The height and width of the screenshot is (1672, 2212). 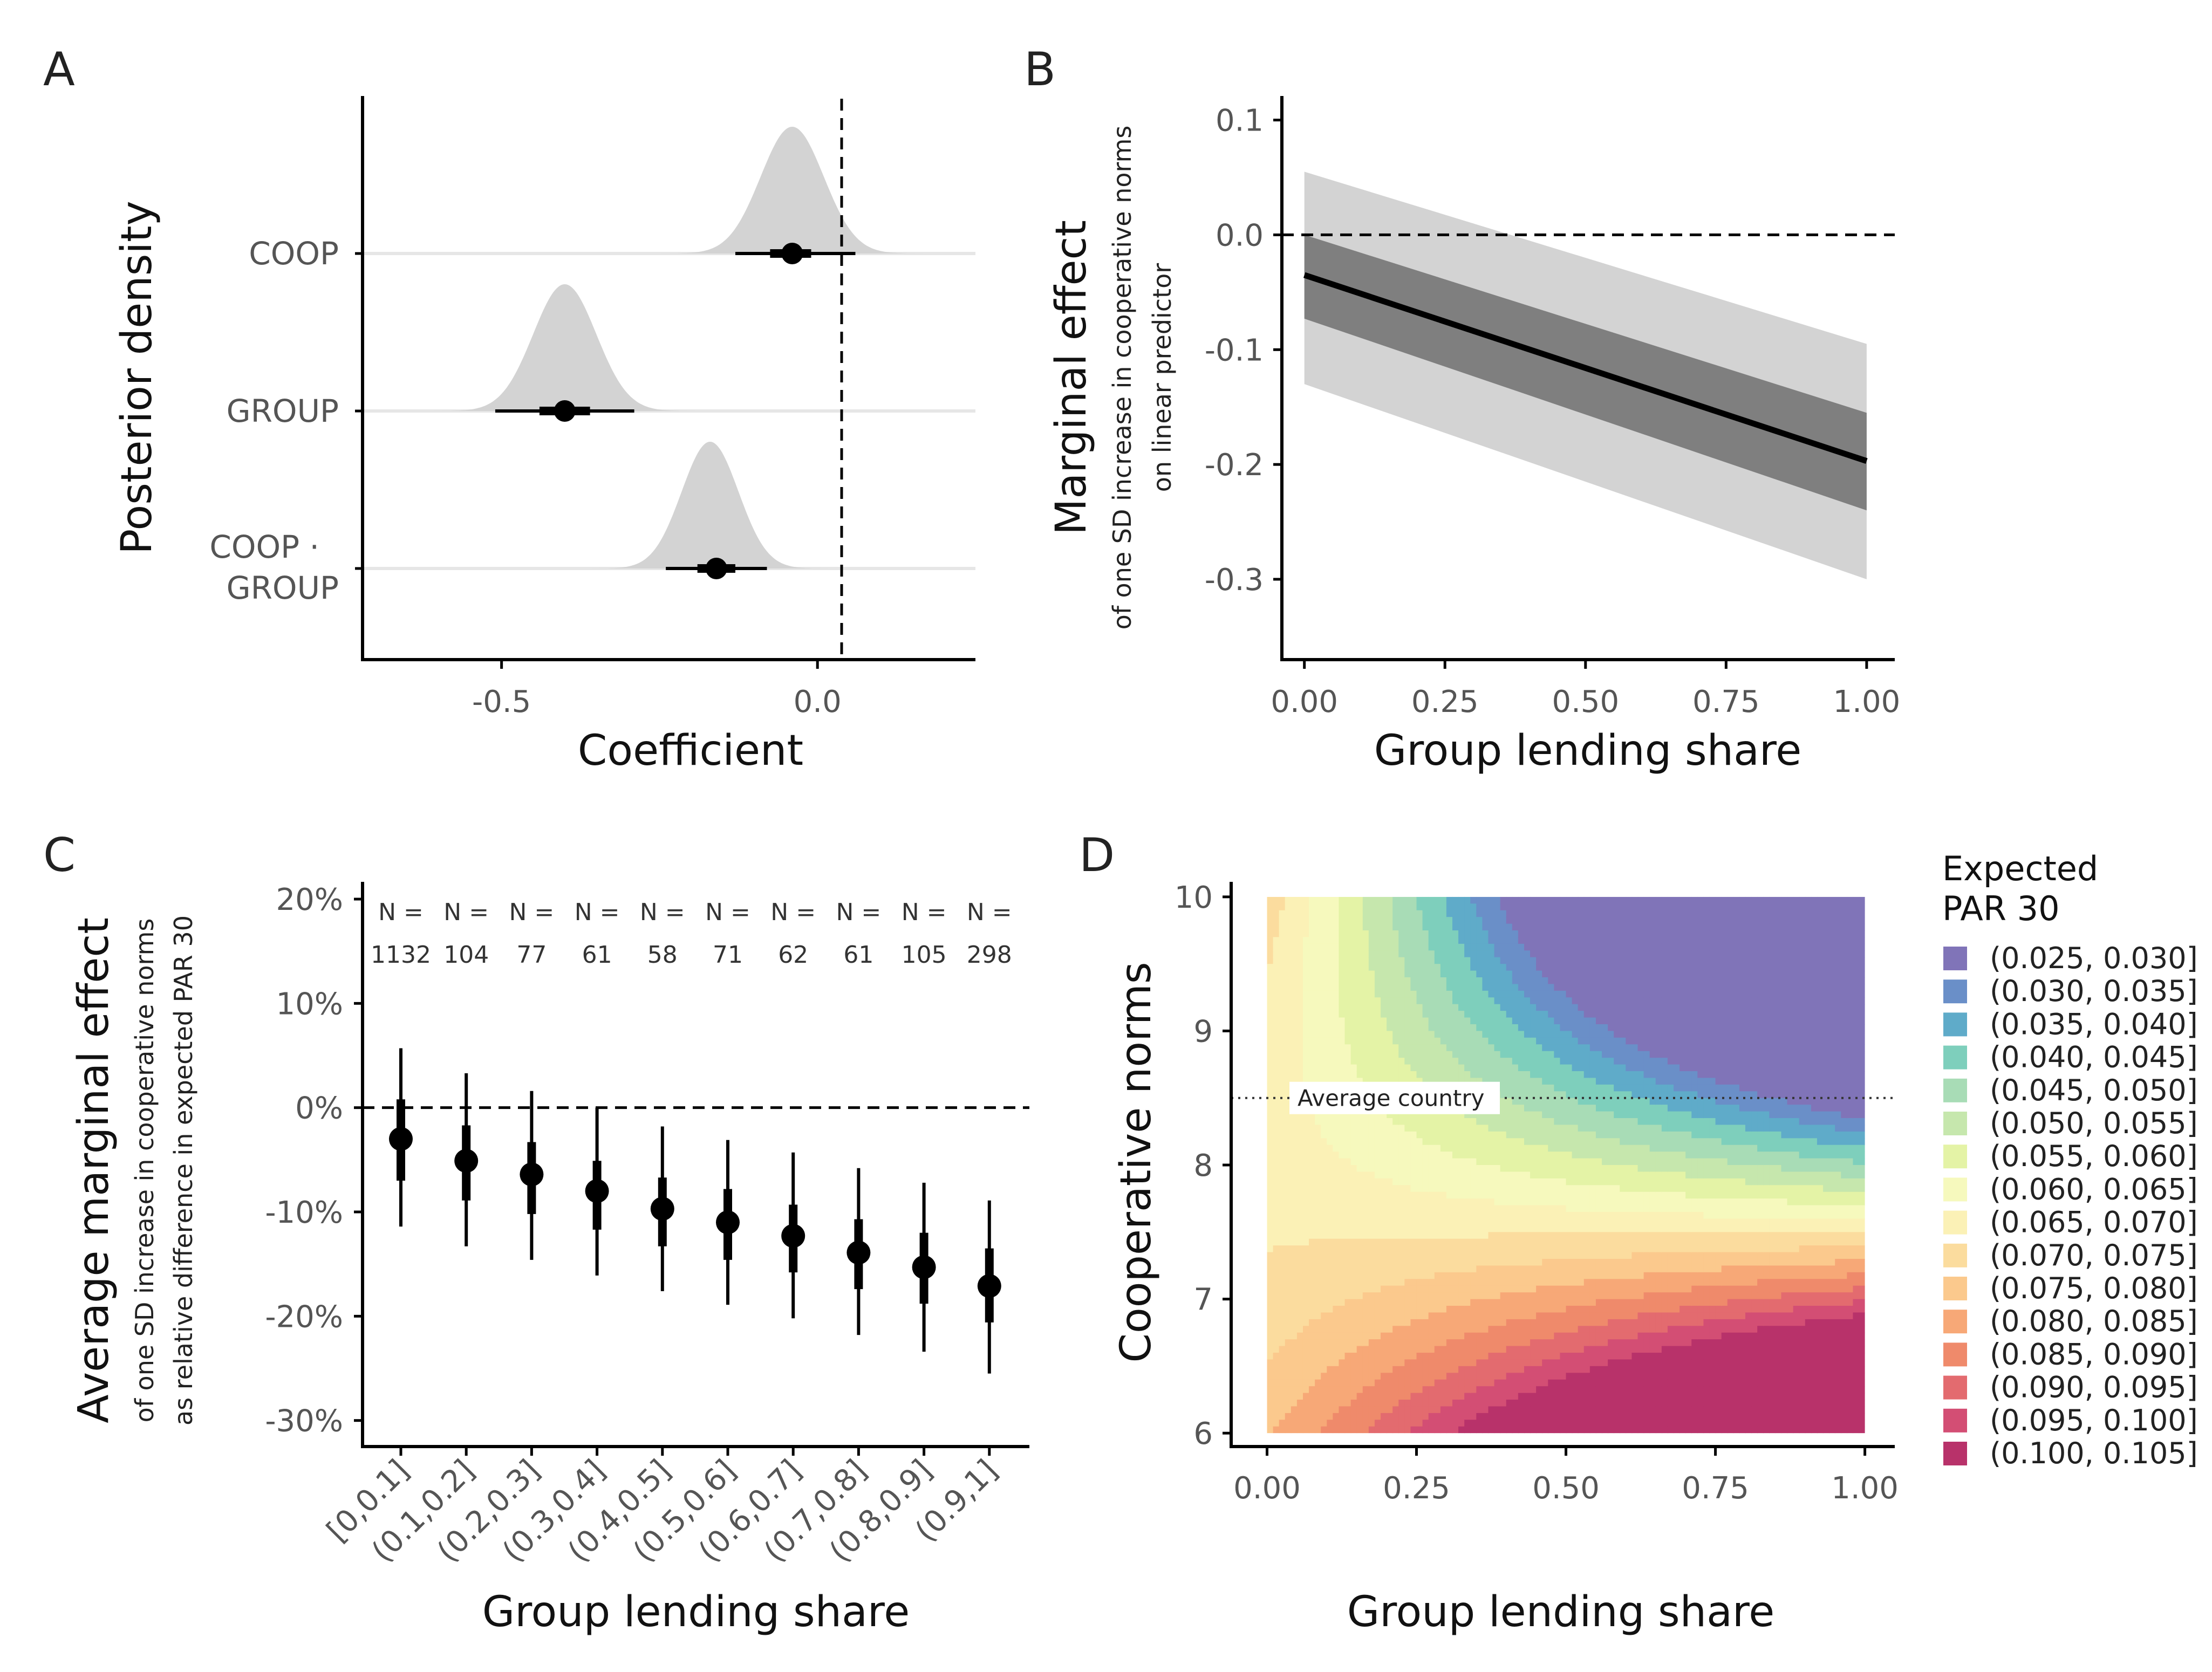 I want to click on panel-c-n-value-7: 61, so click(x=858, y=955).